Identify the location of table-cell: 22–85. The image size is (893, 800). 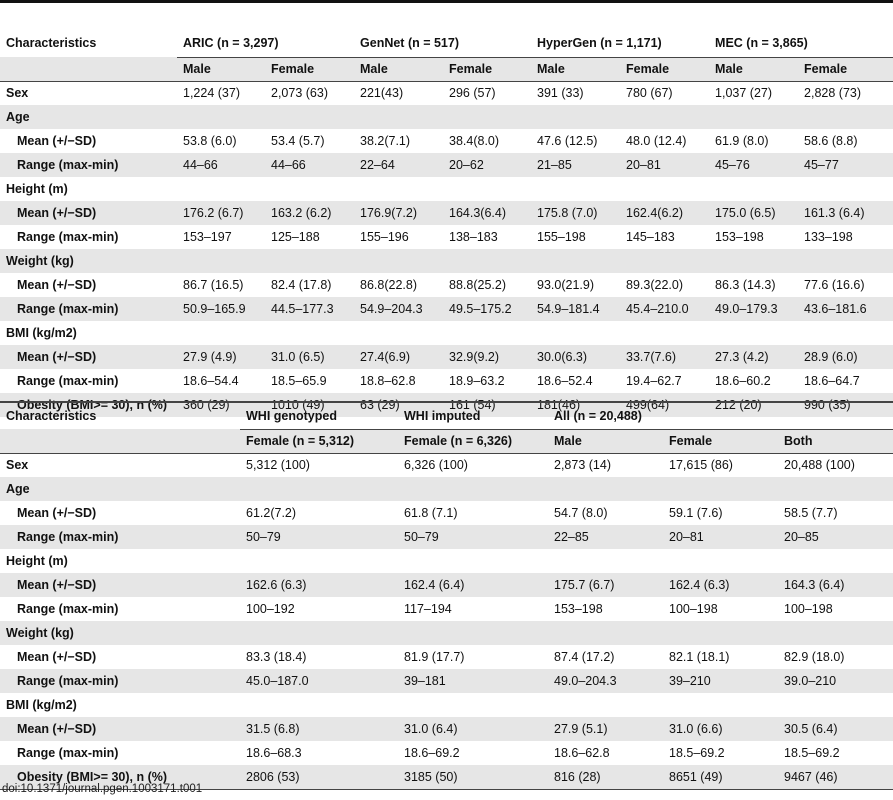
(605, 537).